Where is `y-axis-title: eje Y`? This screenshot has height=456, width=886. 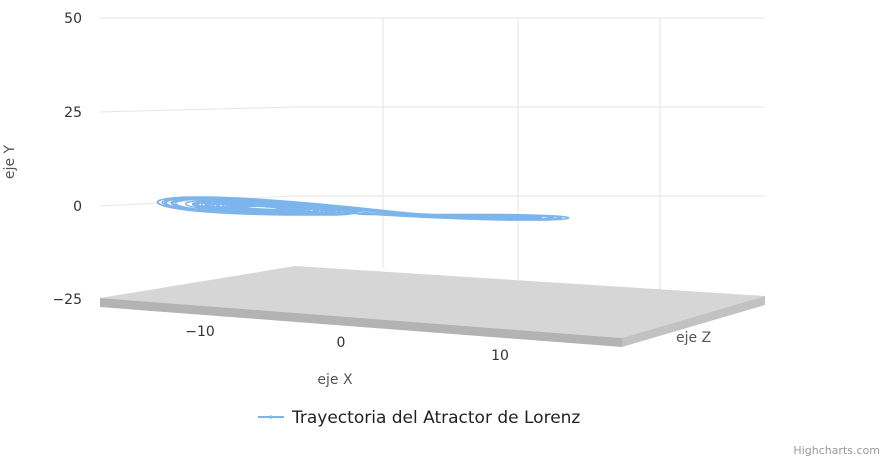 y-axis-title: eje Y is located at coordinates (10, 161).